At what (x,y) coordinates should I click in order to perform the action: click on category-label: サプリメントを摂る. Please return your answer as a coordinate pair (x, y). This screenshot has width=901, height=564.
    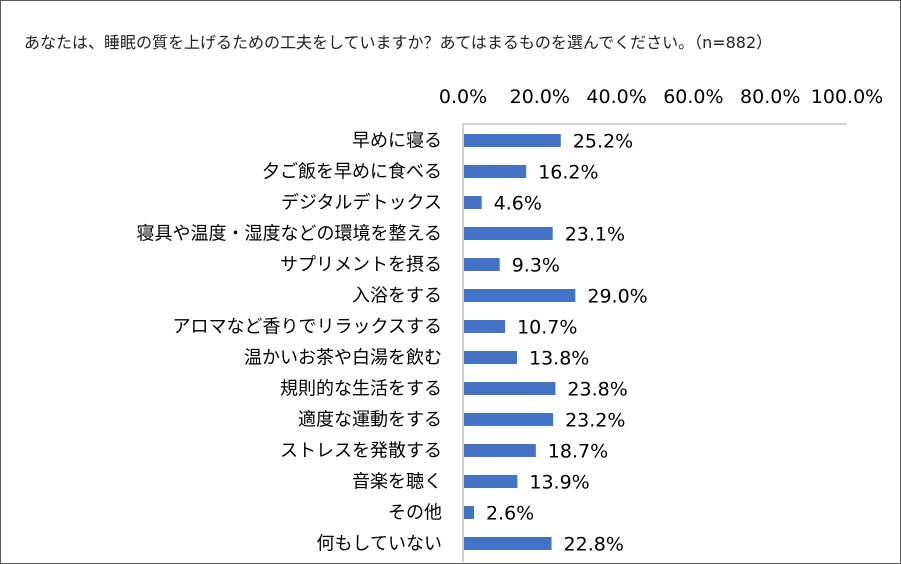
    Looking at the image, I should click on (361, 265).